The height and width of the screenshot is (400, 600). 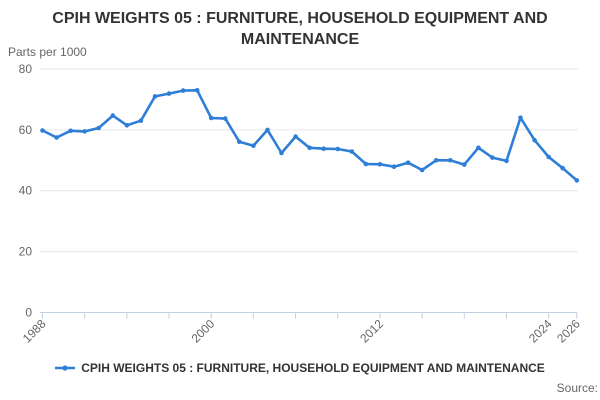 What do you see at coordinates (56, 137) in the screenshot?
I see `data-point-1989` at bounding box center [56, 137].